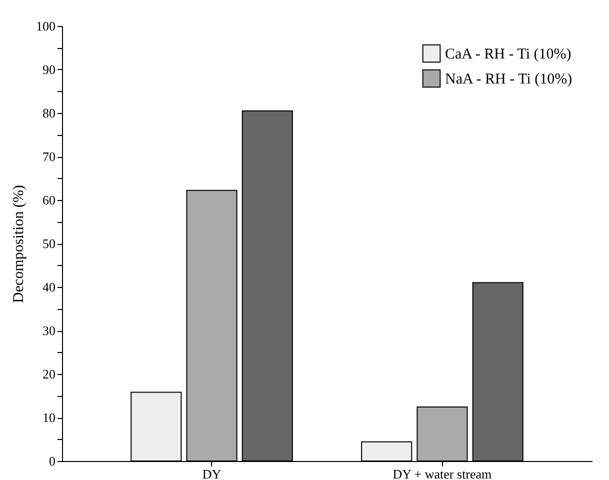 Image resolution: width=609 pixels, height=480 pixels. I want to click on y-axis-title: Decomposition (%), so click(19, 244).